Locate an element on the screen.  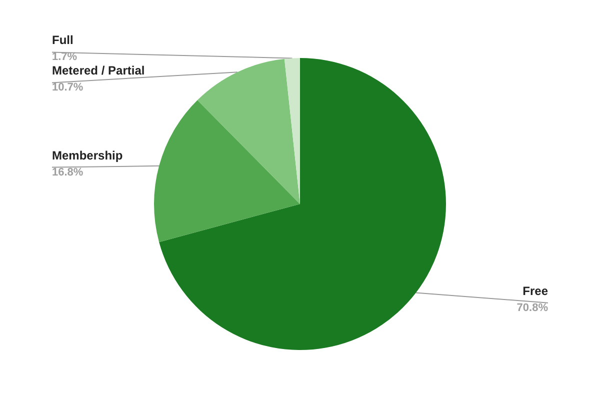
data-label: 10.7% is located at coordinates (68, 88).